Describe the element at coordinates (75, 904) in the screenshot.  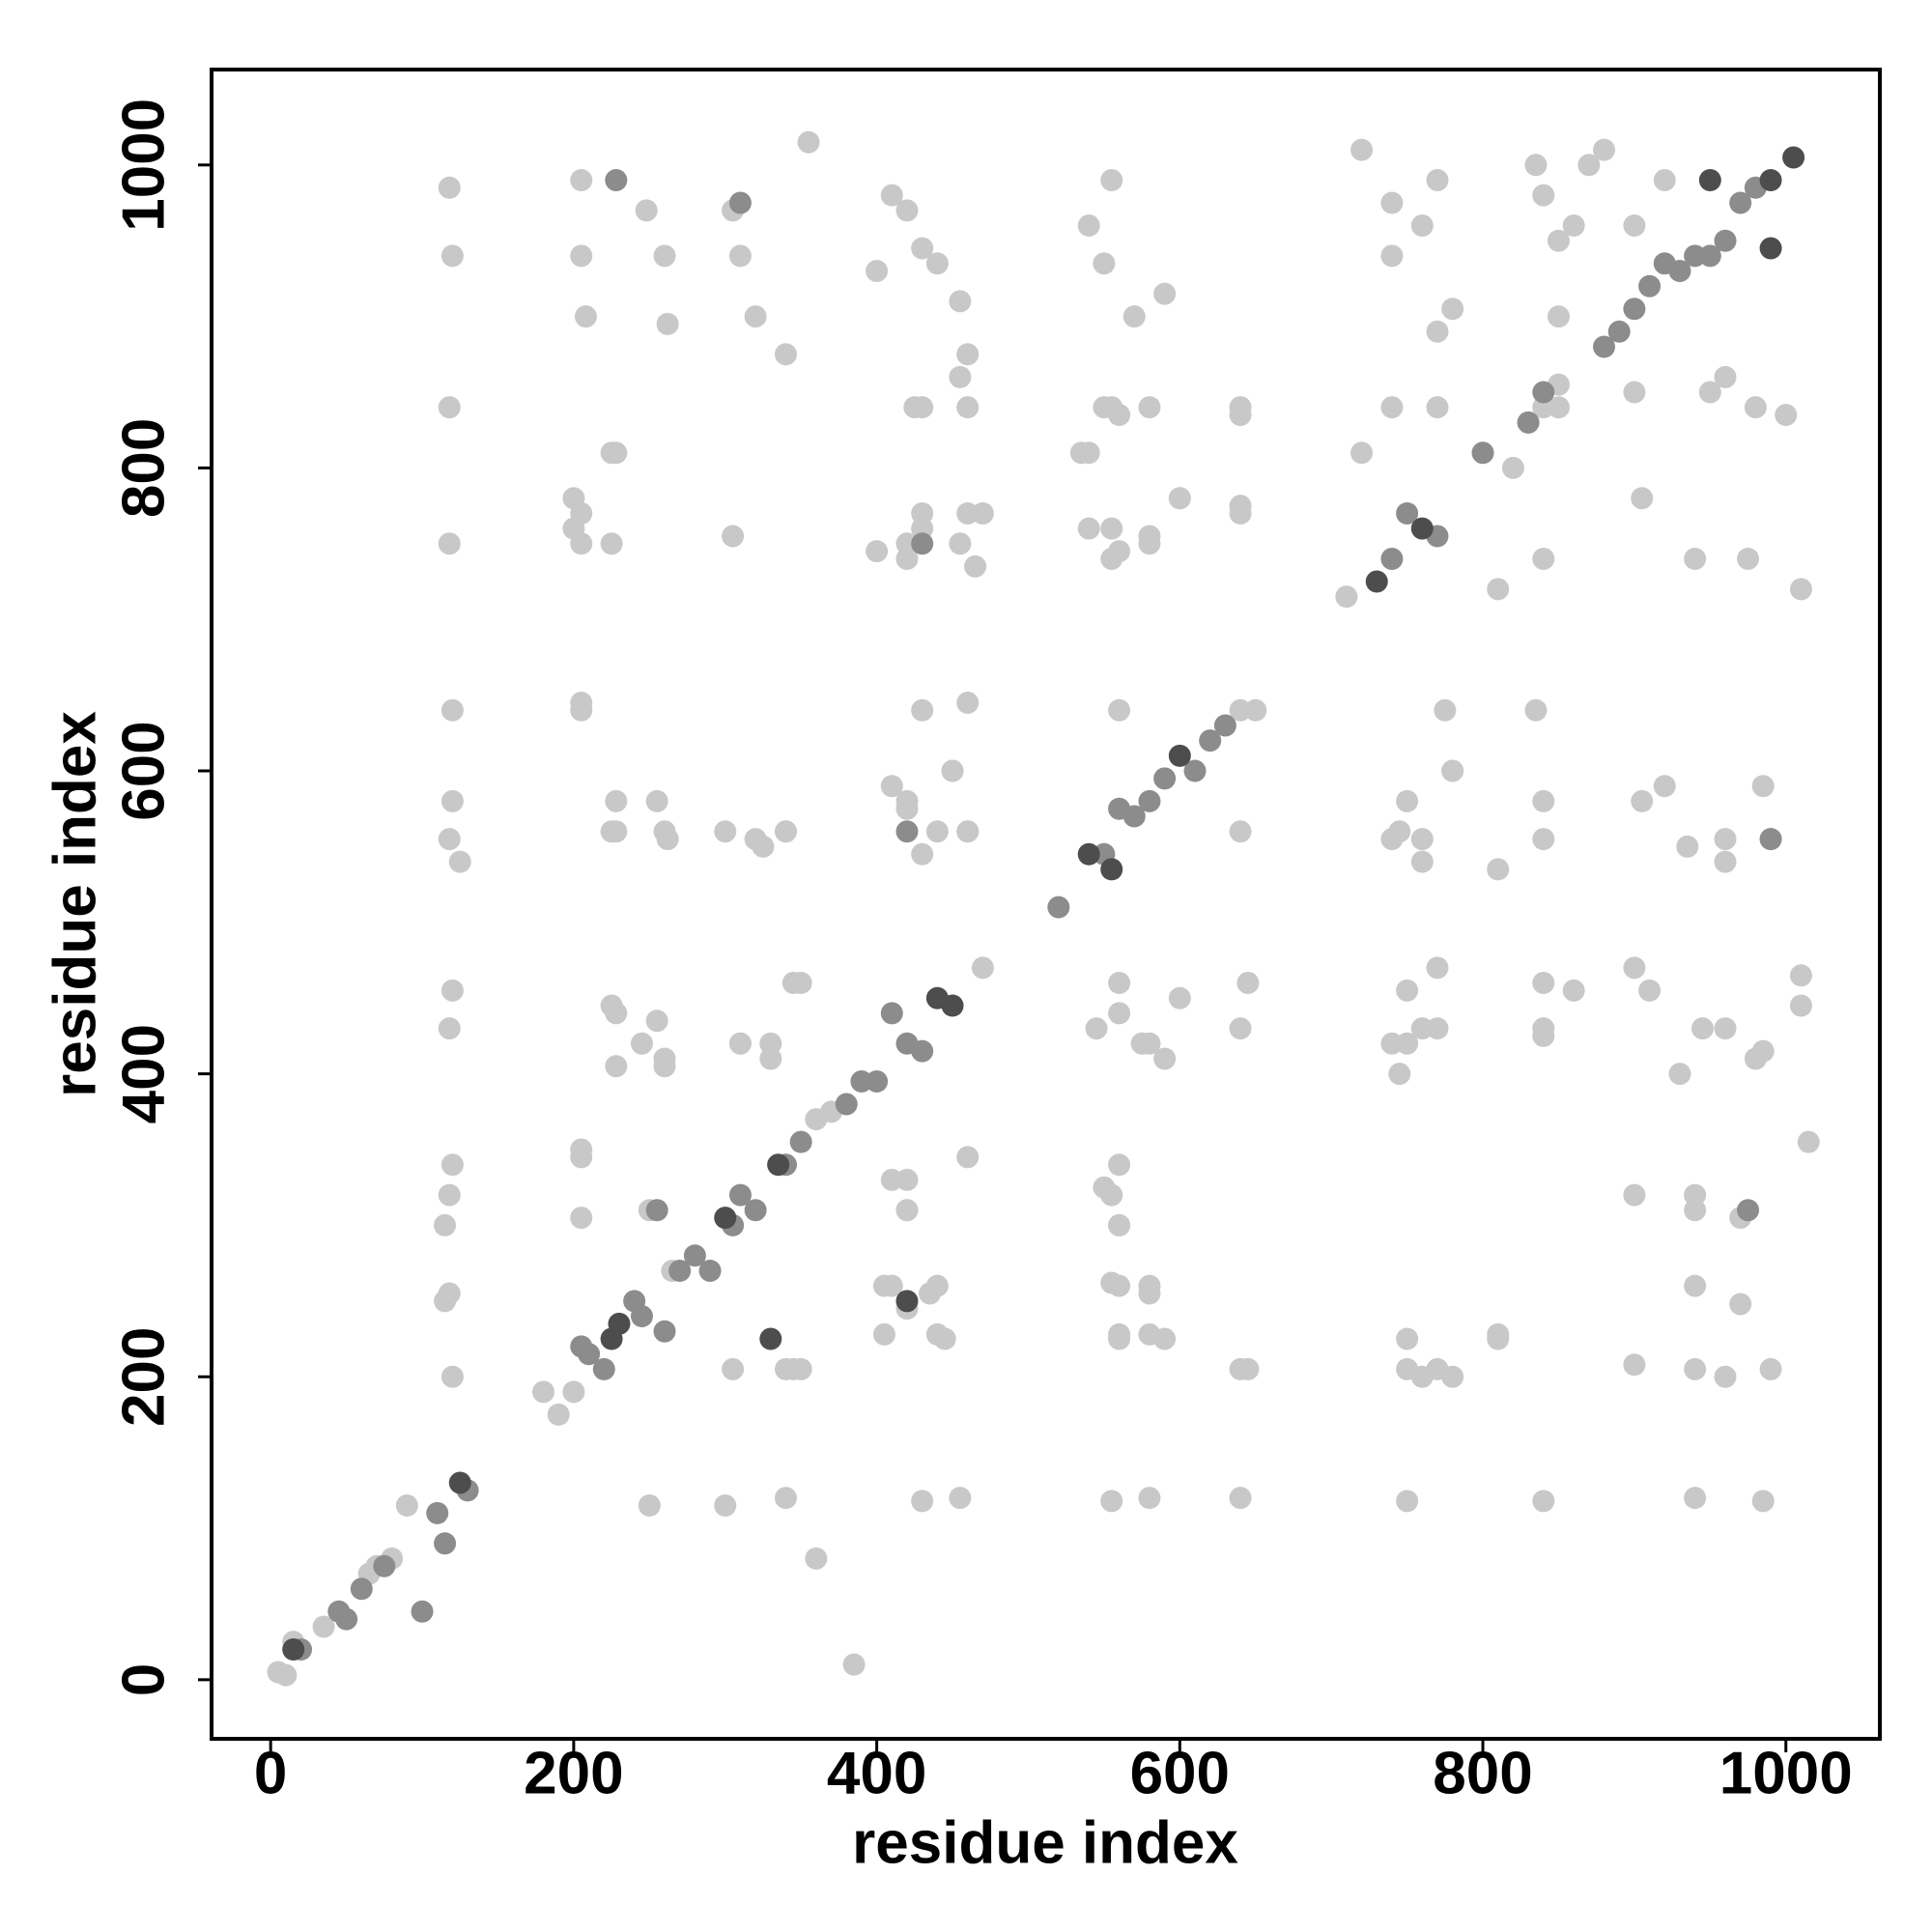
I see `y-axis-title: residue index` at that location.